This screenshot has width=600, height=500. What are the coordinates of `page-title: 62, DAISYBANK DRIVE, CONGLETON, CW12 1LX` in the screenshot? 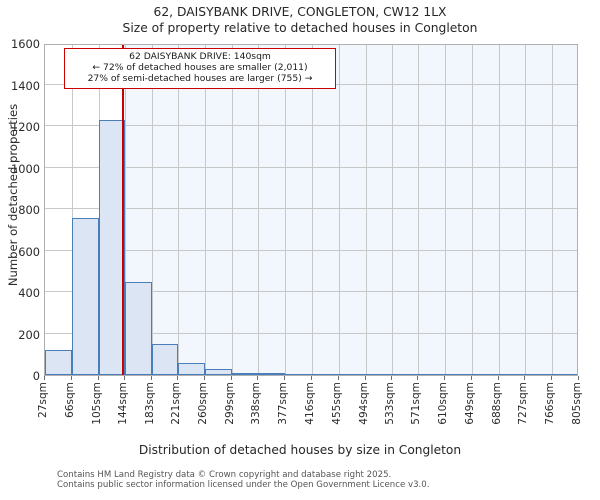 It's located at (300, 12).